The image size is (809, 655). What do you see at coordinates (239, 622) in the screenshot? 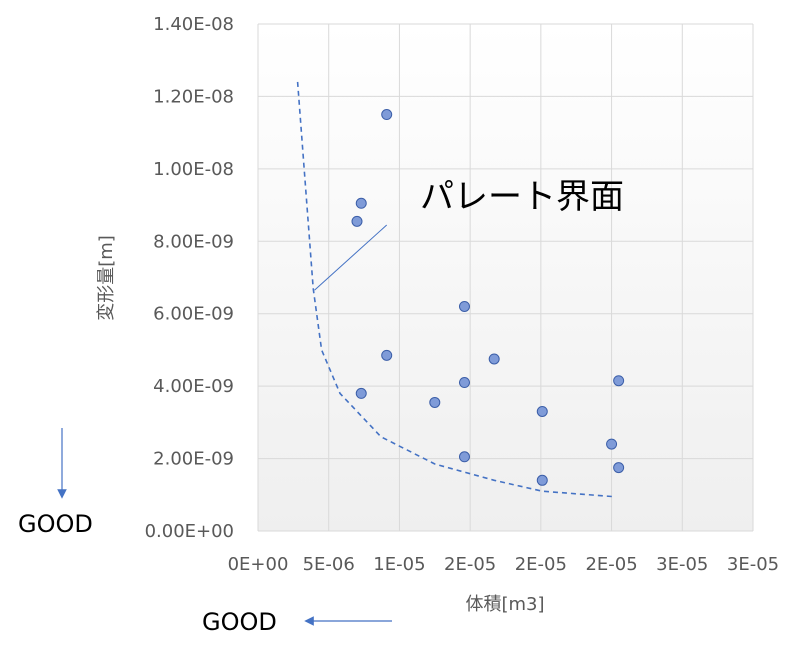
I see `good-label-horizontal: GOOD` at bounding box center [239, 622].